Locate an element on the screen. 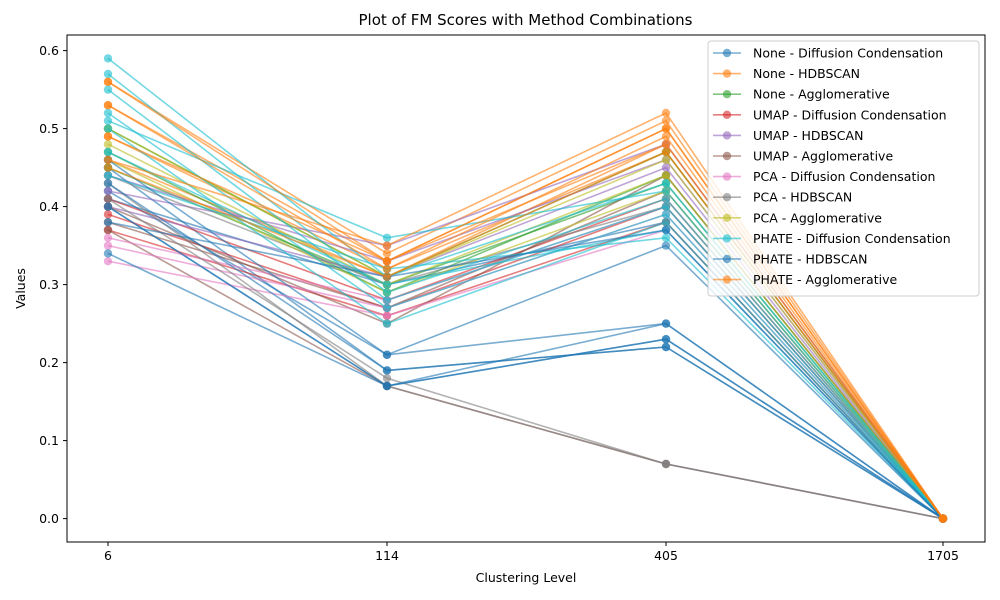  legend-label: PCA - HDBSCAN is located at coordinates (802, 197).